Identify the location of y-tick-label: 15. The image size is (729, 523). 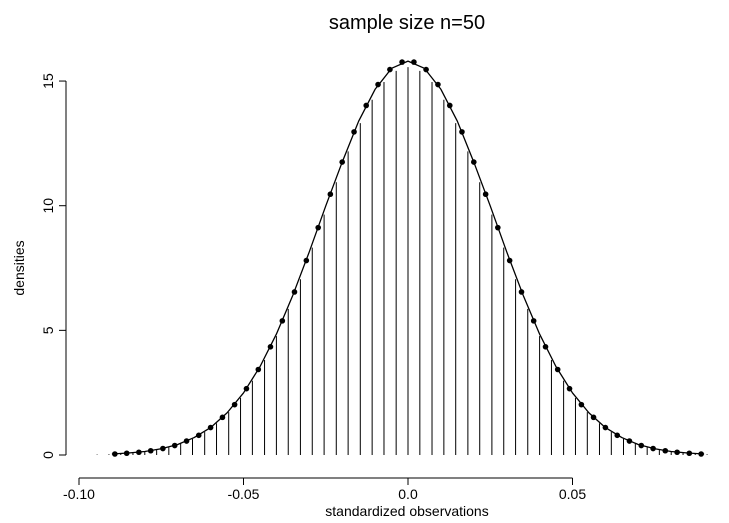
(48, 81).